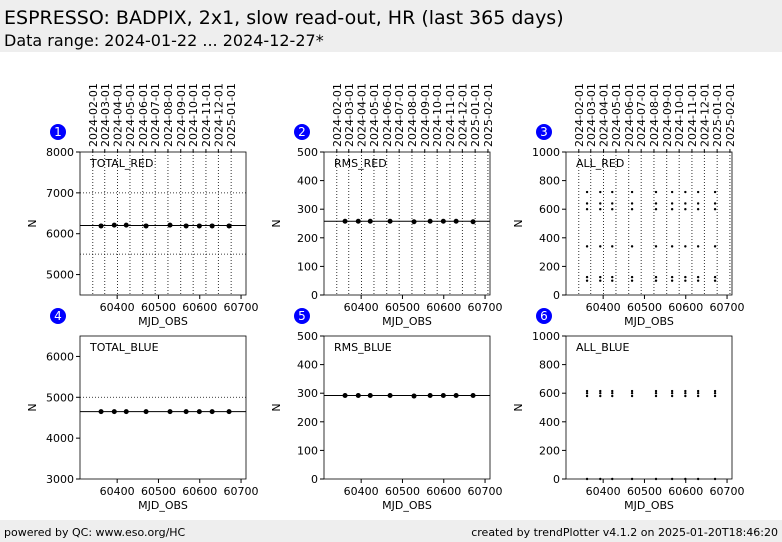 Image resolution: width=782 pixels, height=542 pixels. I want to click on top-tick-label: 2025-01-01, so click(717, 115).